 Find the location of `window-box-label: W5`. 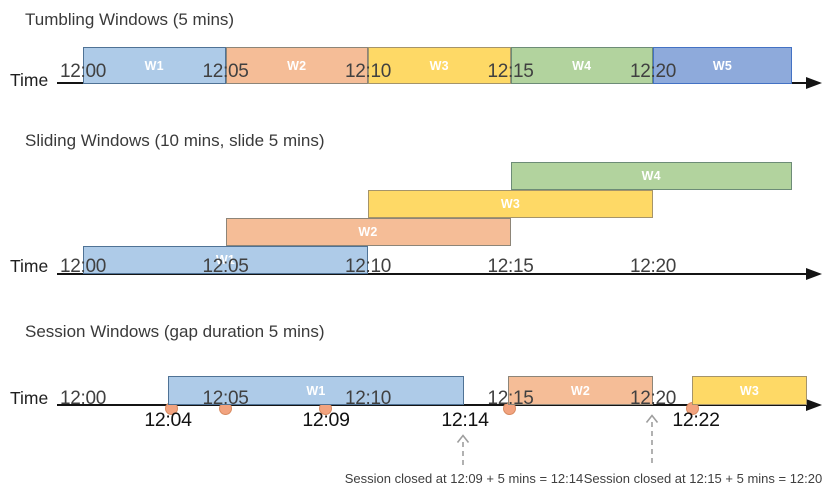

window-box-label: W5 is located at coordinates (722, 65).